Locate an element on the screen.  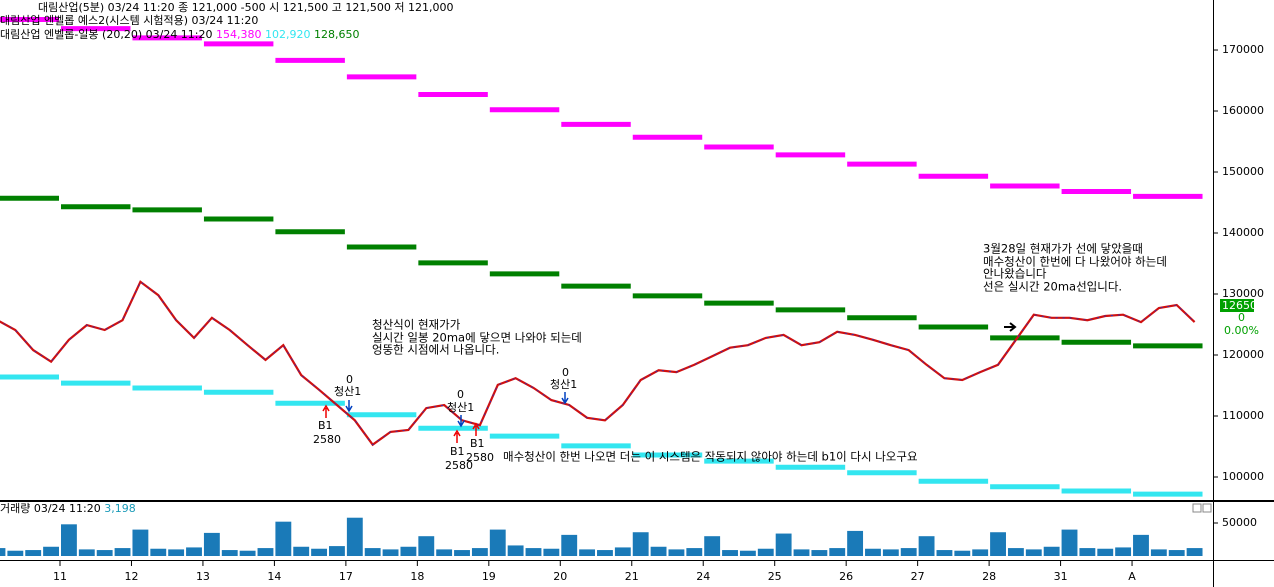
y-tick-label: 170000 is located at coordinates (1243, 49).